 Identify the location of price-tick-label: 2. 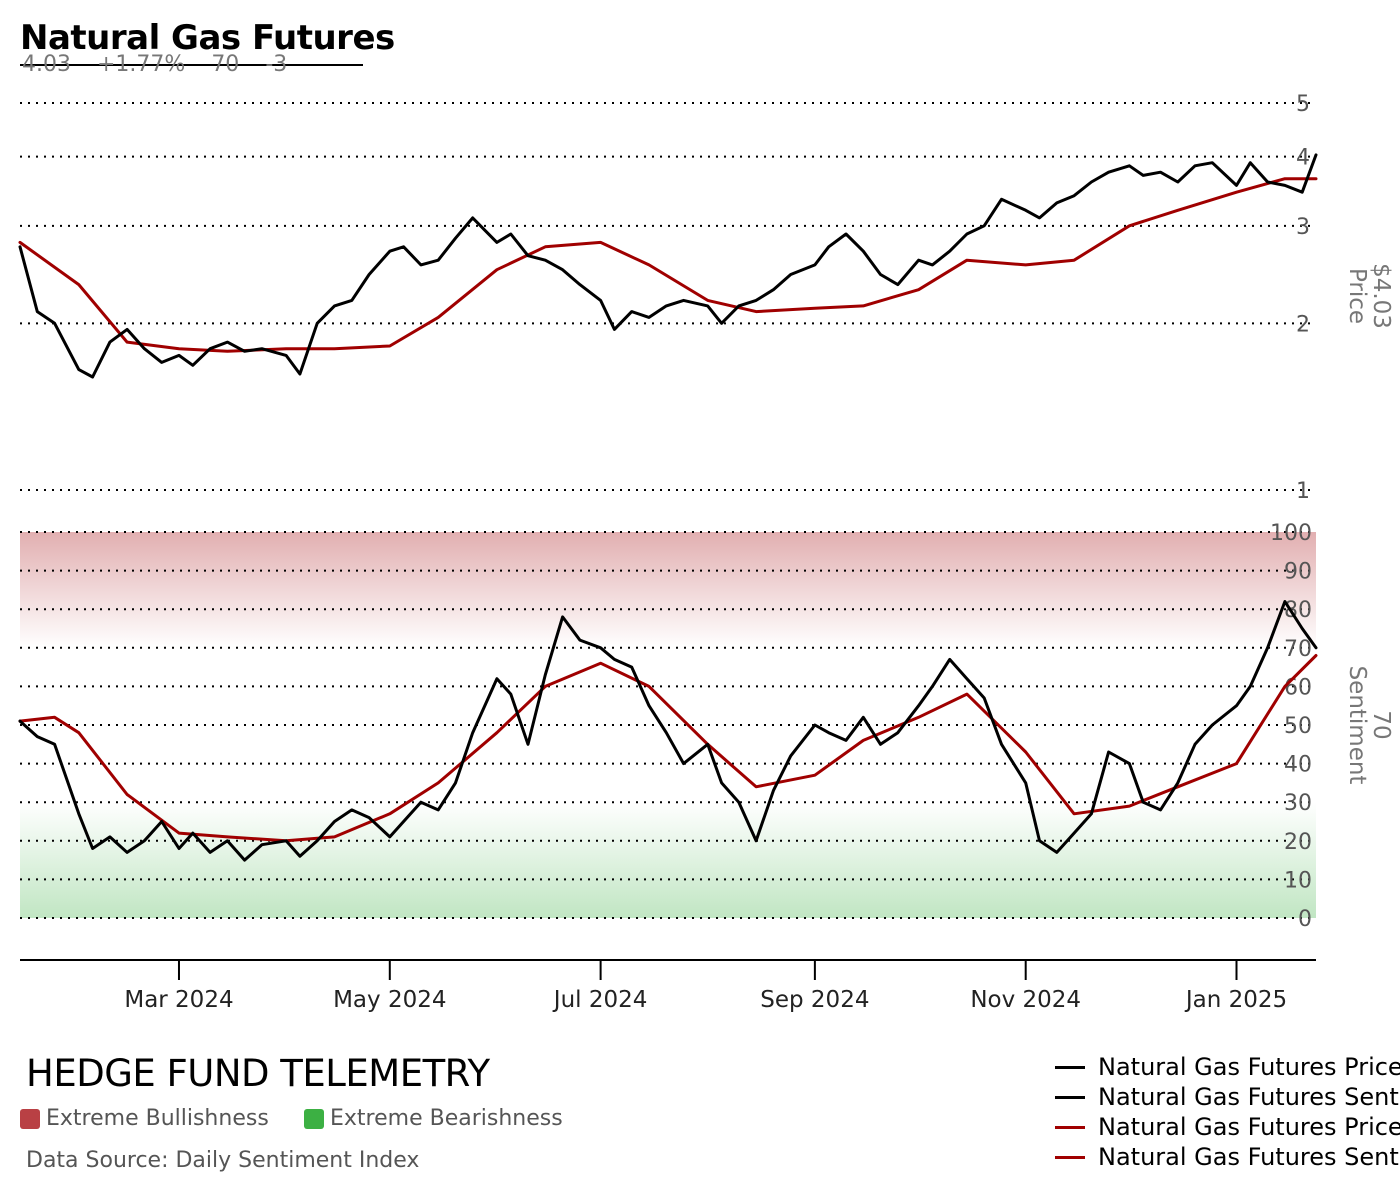
(1303, 324).